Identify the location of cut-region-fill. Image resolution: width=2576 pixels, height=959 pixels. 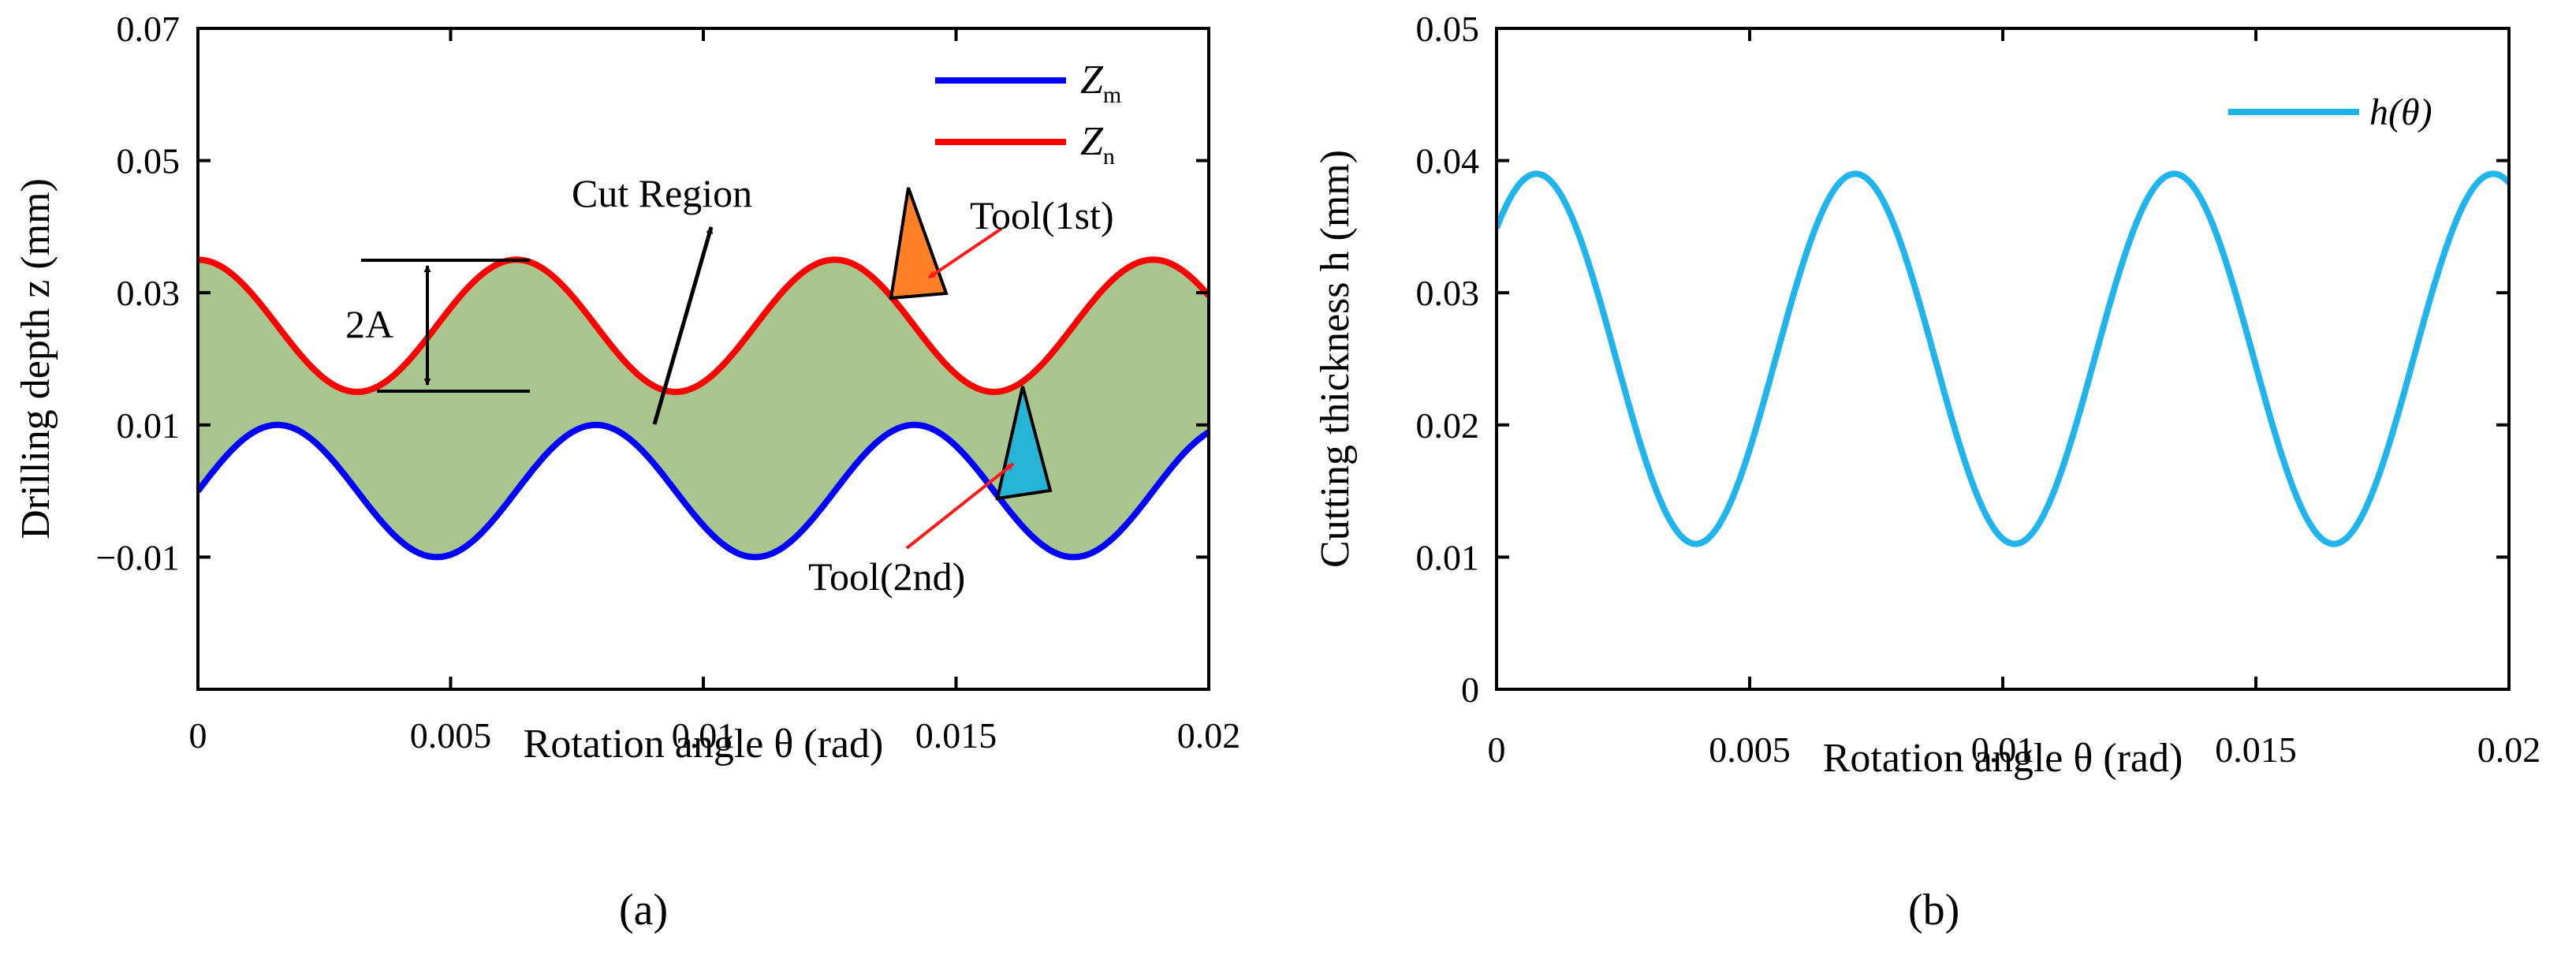
(704, 409).